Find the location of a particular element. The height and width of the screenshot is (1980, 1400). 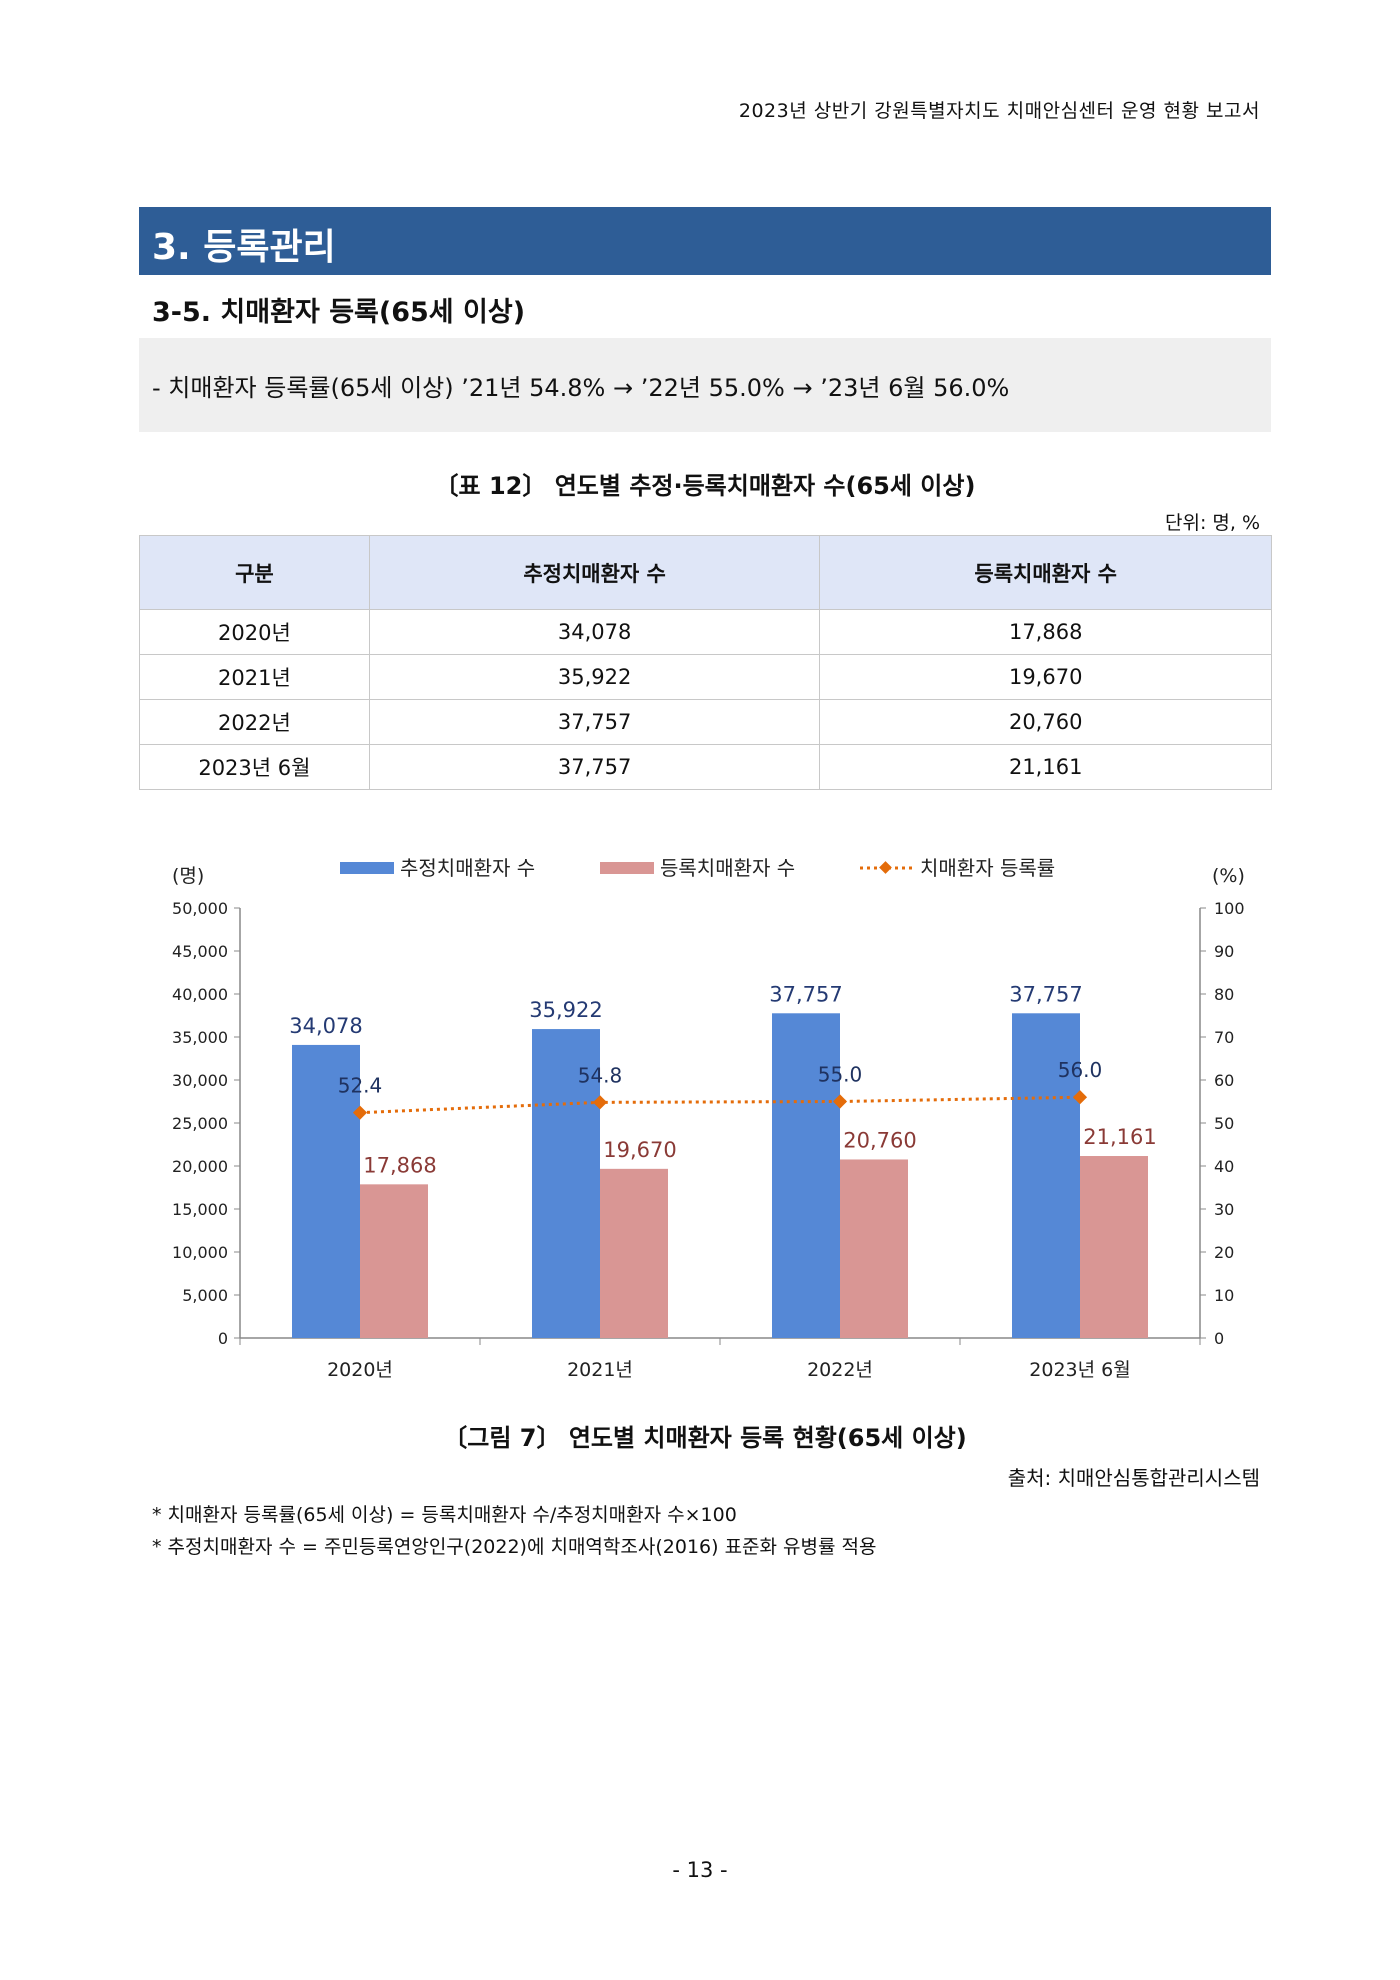

right-tick-label: 10 is located at coordinates (1224, 1295).